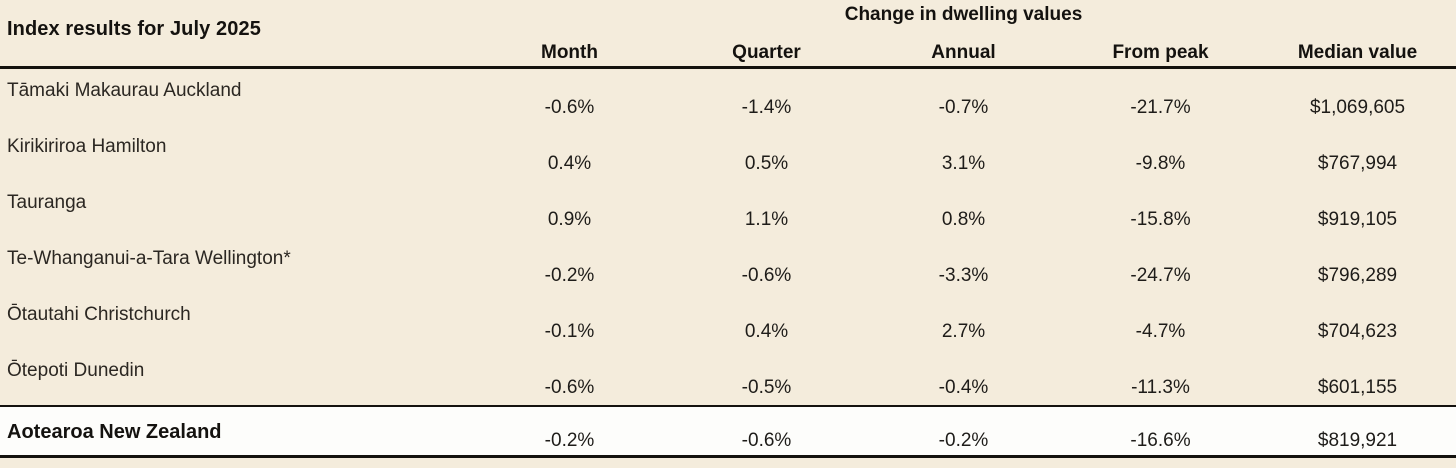 The height and width of the screenshot is (468, 1456). I want to click on cell-annual: 2.7%, so click(963, 331).